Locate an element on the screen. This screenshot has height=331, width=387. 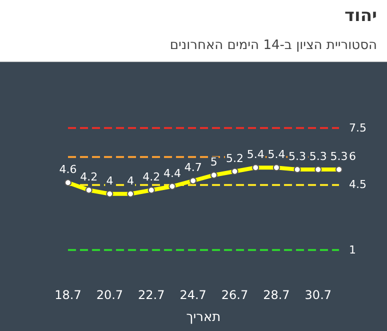
x-tick-label: 28.7 is located at coordinates (276, 295).